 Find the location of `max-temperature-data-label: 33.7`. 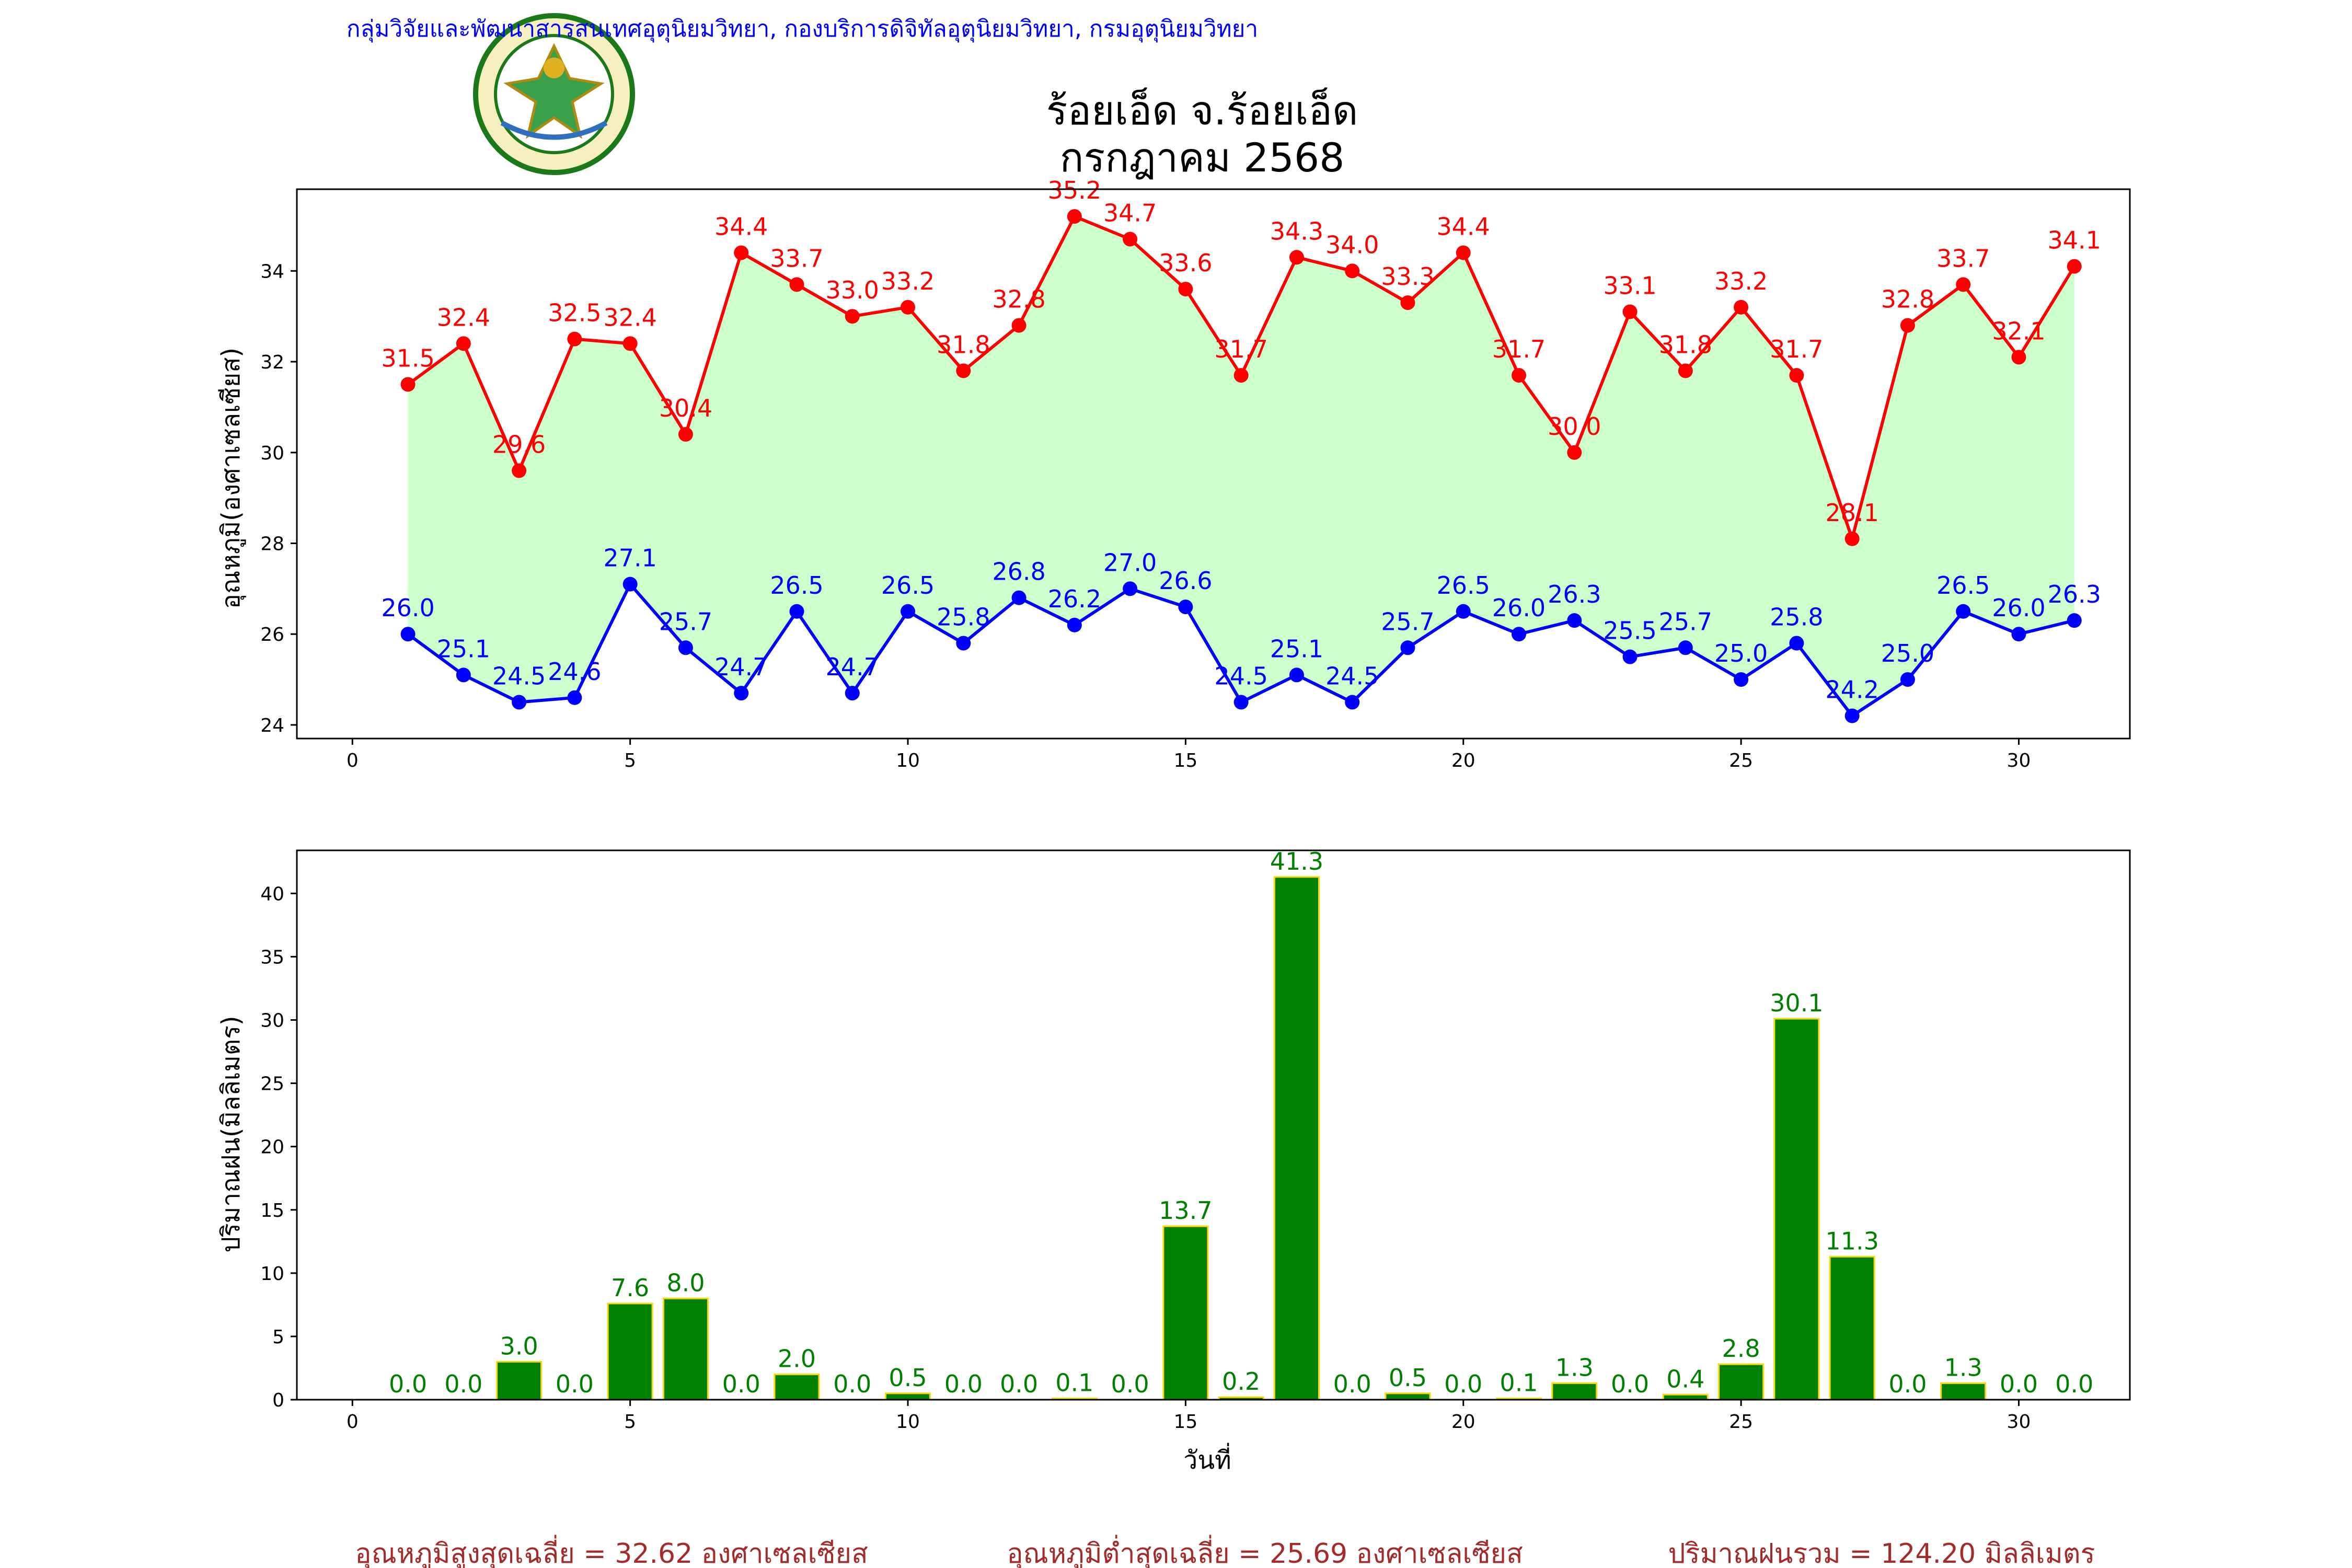

max-temperature-data-label: 33.7 is located at coordinates (1963, 258).